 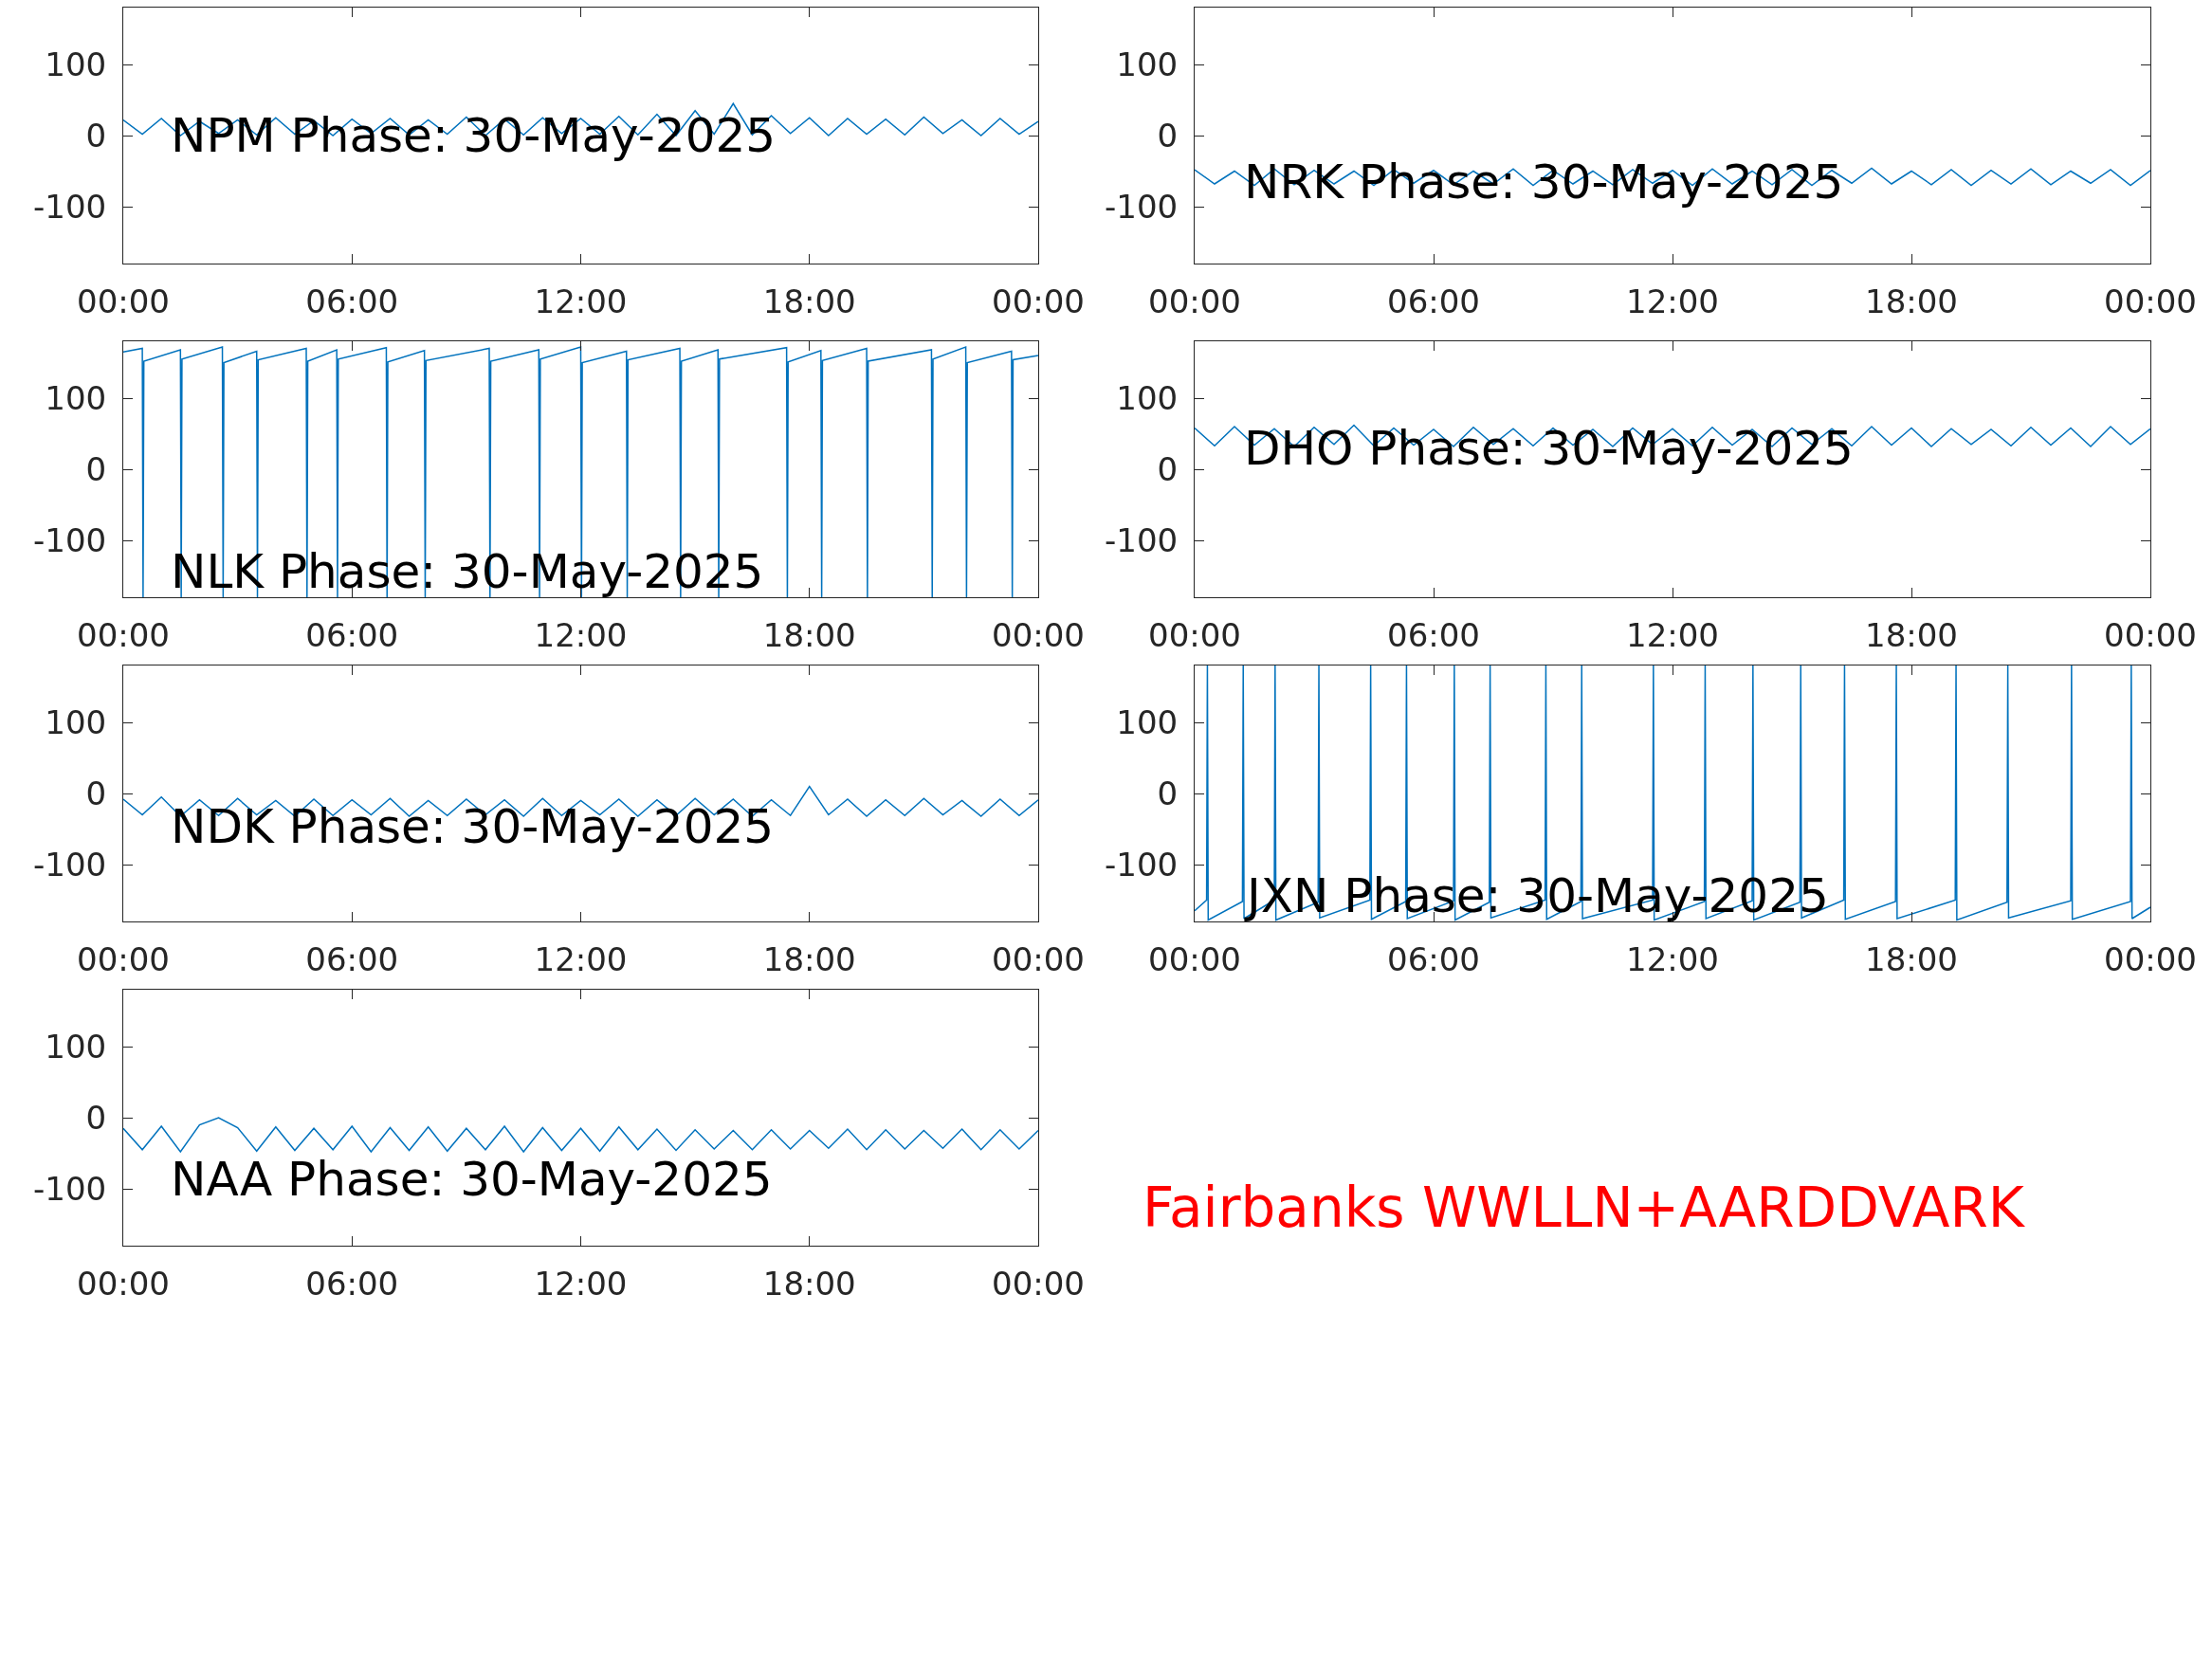 What do you see at coordinates (472, 1179) in the screenshot?
I see `text: NAA Phase: 30-May-2025` at bounding box center [472, 1179].